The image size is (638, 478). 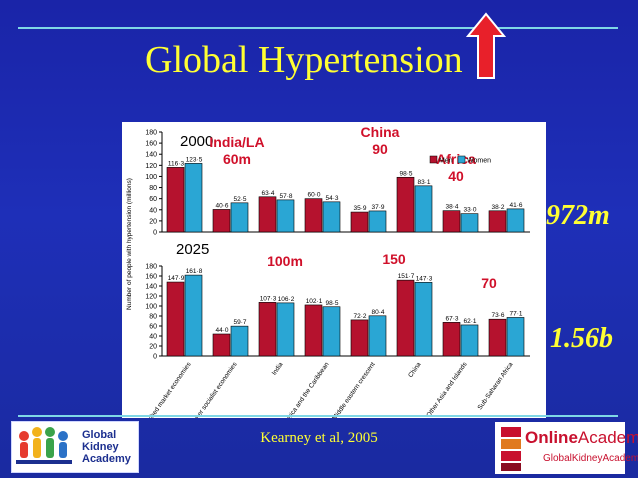 I want to click on side-label-2000-total: 972m, so click(x=578, y=215).